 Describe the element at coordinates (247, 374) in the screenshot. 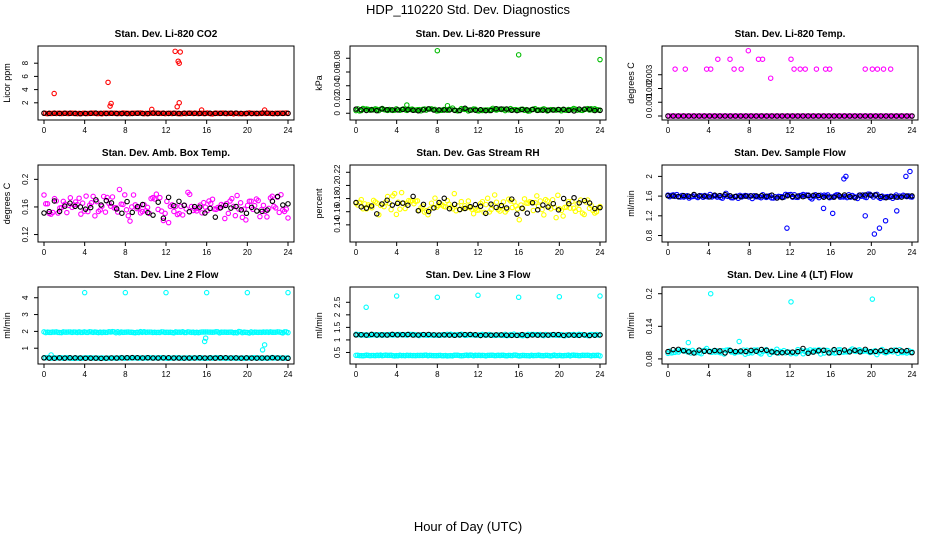

I see `x-tick-label: 20` at that location.